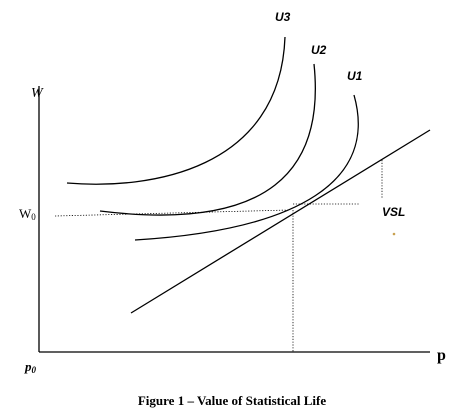 This screenshot has height=412, width=464. I want to click on u1-label: U1, so click(355, 76).